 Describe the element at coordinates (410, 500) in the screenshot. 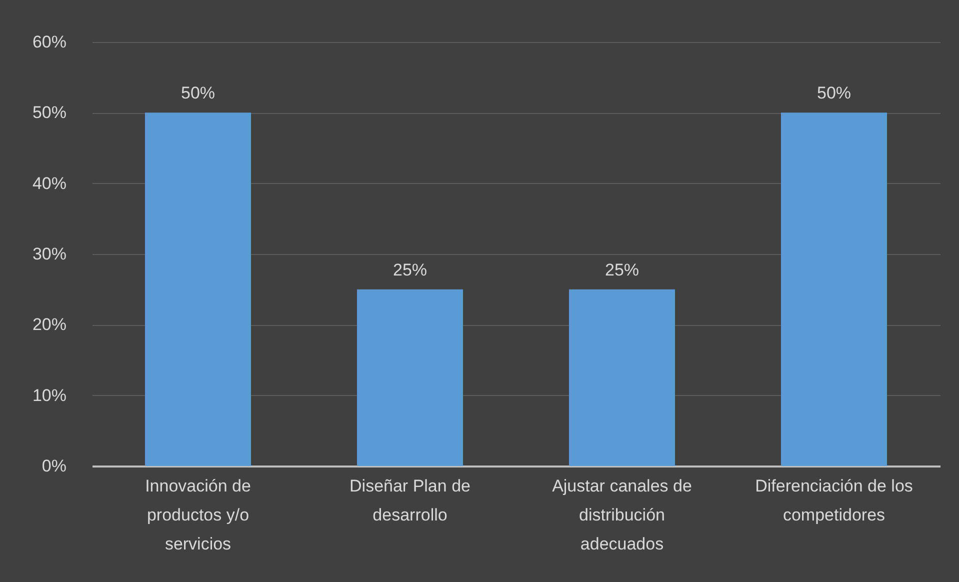

I see `x-tick-label: Diseñar Plan de desarrollo` at that location.